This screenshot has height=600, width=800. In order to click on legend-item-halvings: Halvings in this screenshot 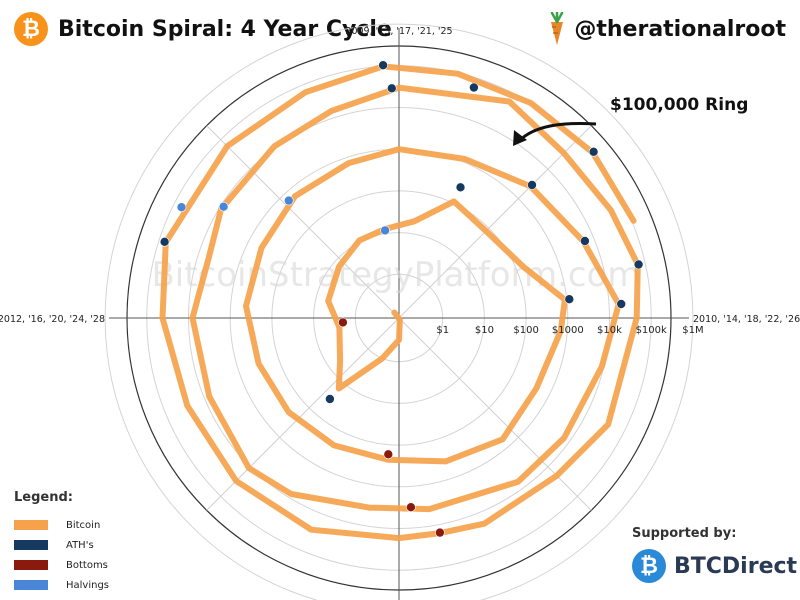, I will do `click(61, 585)`.